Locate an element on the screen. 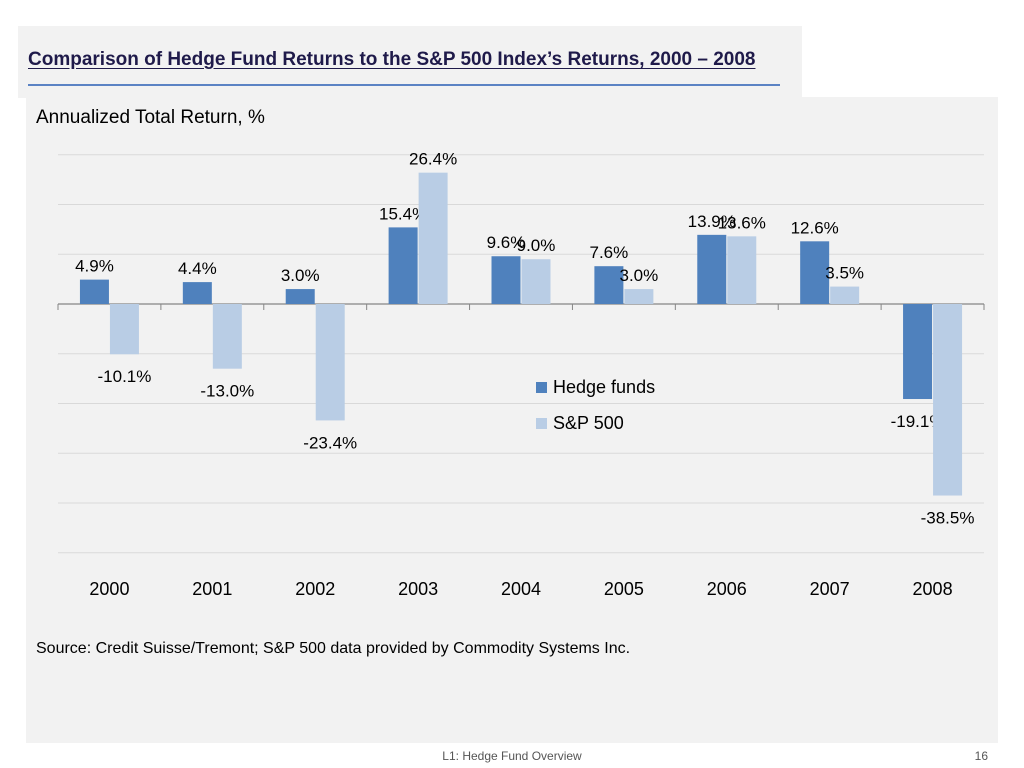 Image resolution: width=1024 pixels, height=768 pixels. x-tick-label: 2001 is located at coordinates (212, 589).